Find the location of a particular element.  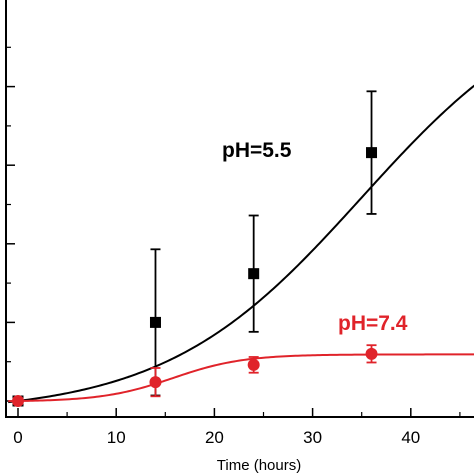

x-tick-label-10: 10 is located at coordinates (116, 437).